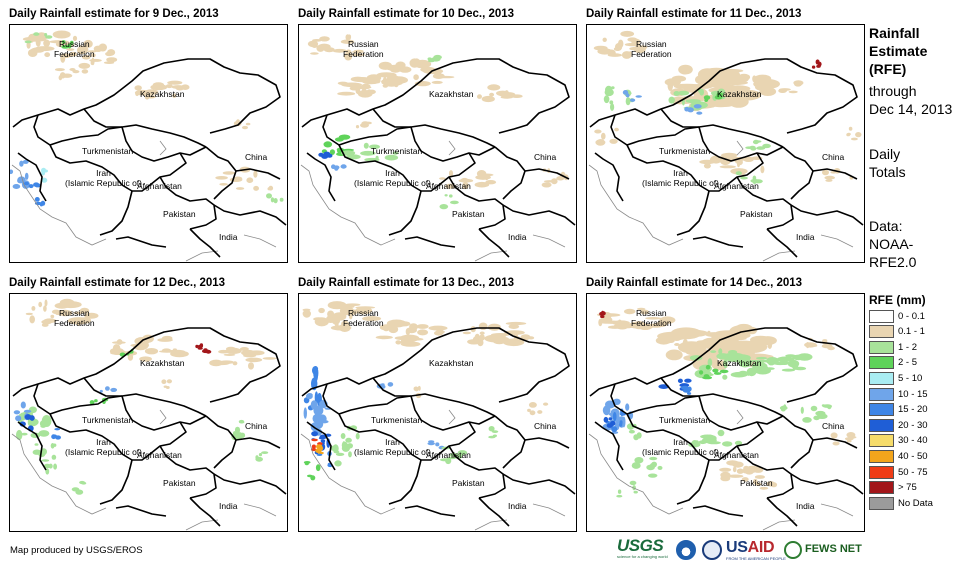  What do you see at coordinates (911, 316) in the screenshot?
I see `legend-label: 0 - 0.1` at bounding box center [911, 316].